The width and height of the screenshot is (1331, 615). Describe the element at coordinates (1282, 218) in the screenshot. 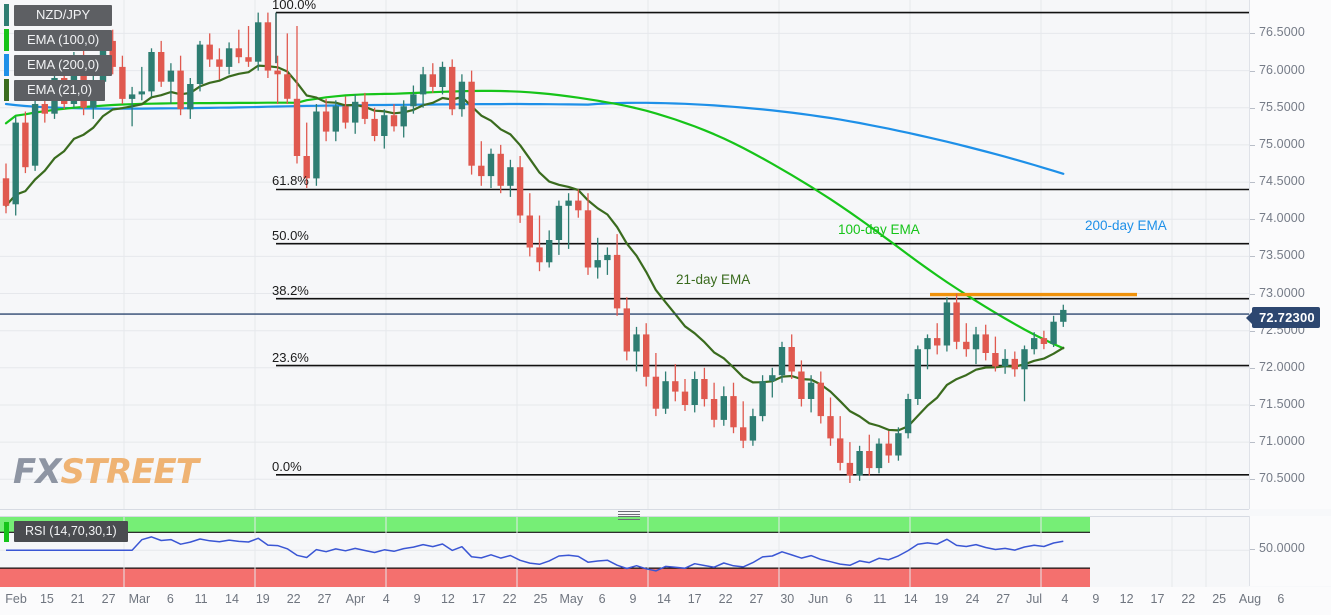

I see `price-axis-label: 74.0000` at that location.